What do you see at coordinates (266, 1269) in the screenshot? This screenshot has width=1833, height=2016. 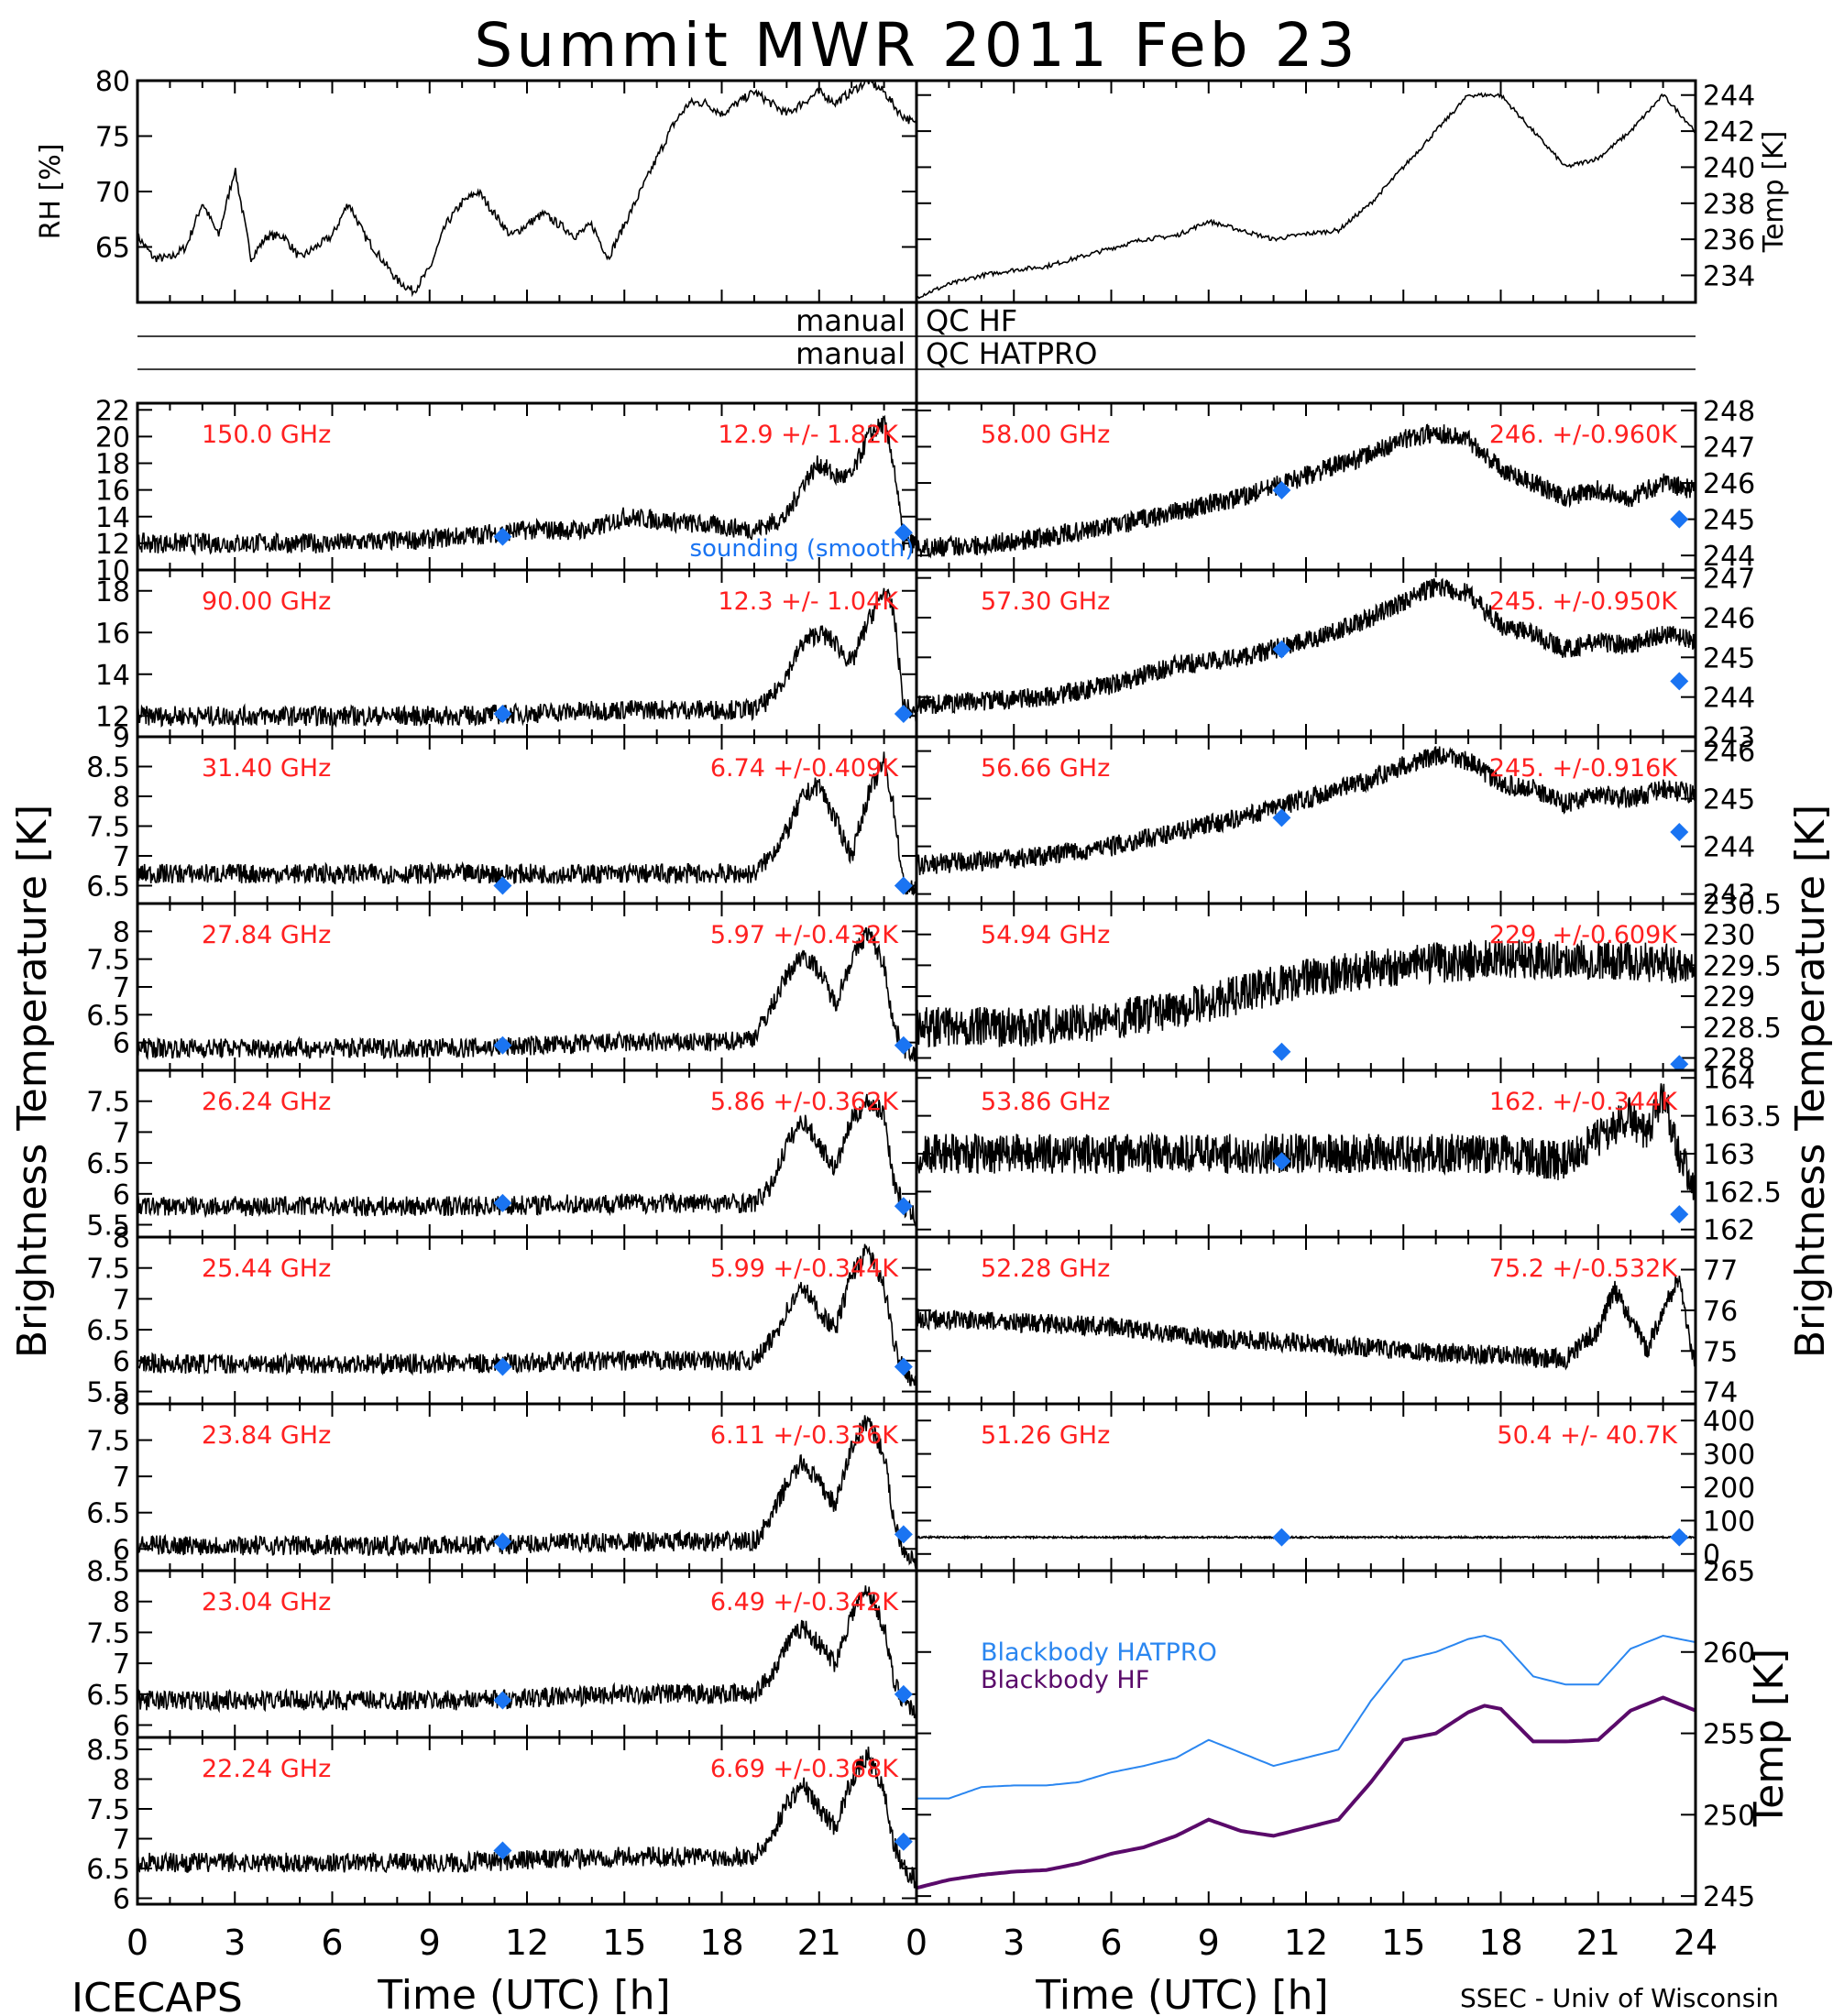 I see `frequency-label: 25.44 GHz` at bounding box center [266, 1269].